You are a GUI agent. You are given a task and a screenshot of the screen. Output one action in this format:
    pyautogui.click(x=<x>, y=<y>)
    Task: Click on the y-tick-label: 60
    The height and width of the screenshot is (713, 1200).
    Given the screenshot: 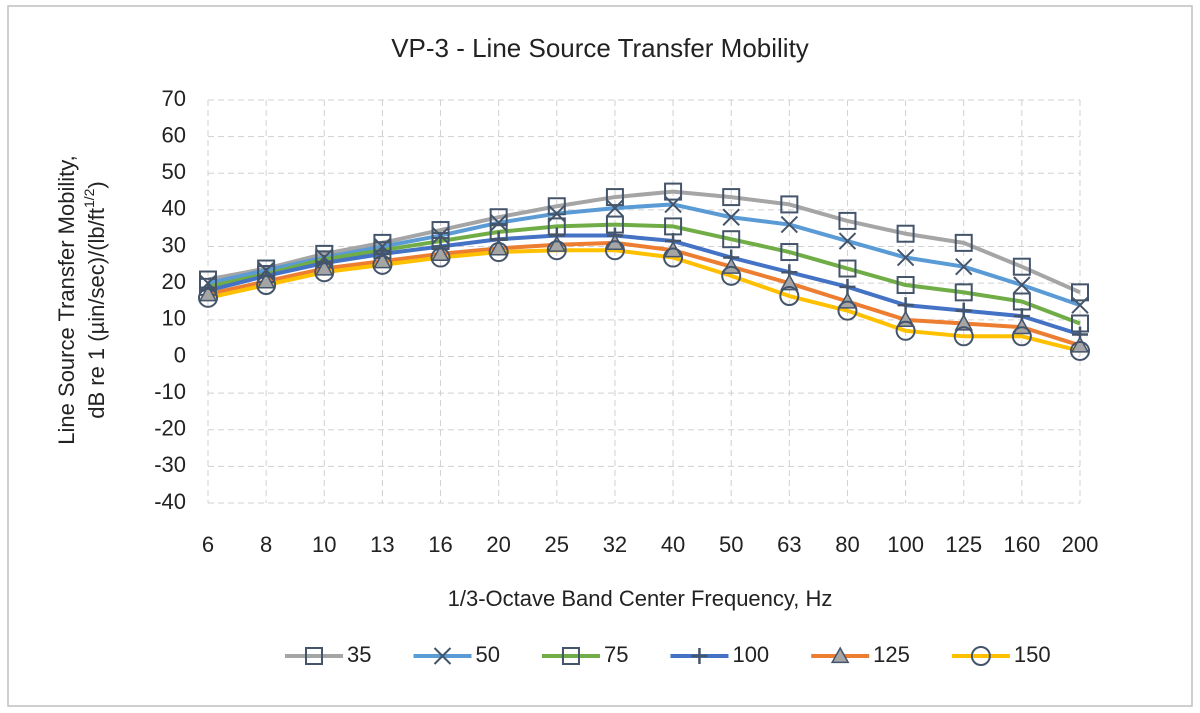 What is the action you would take?
    pyautogui.click(x=174, y=134)
    